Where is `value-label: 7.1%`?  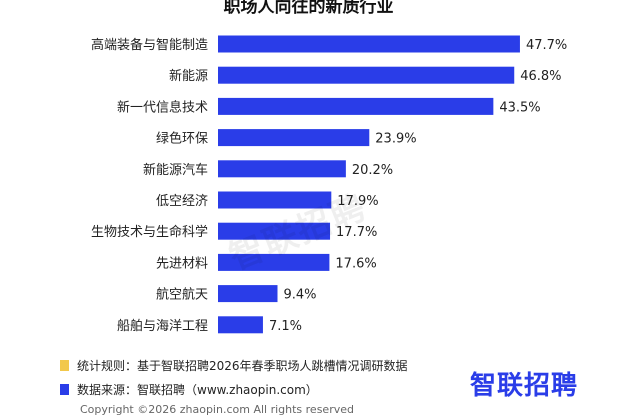 value-label: 7.1% is located at coordinates (285, 326).